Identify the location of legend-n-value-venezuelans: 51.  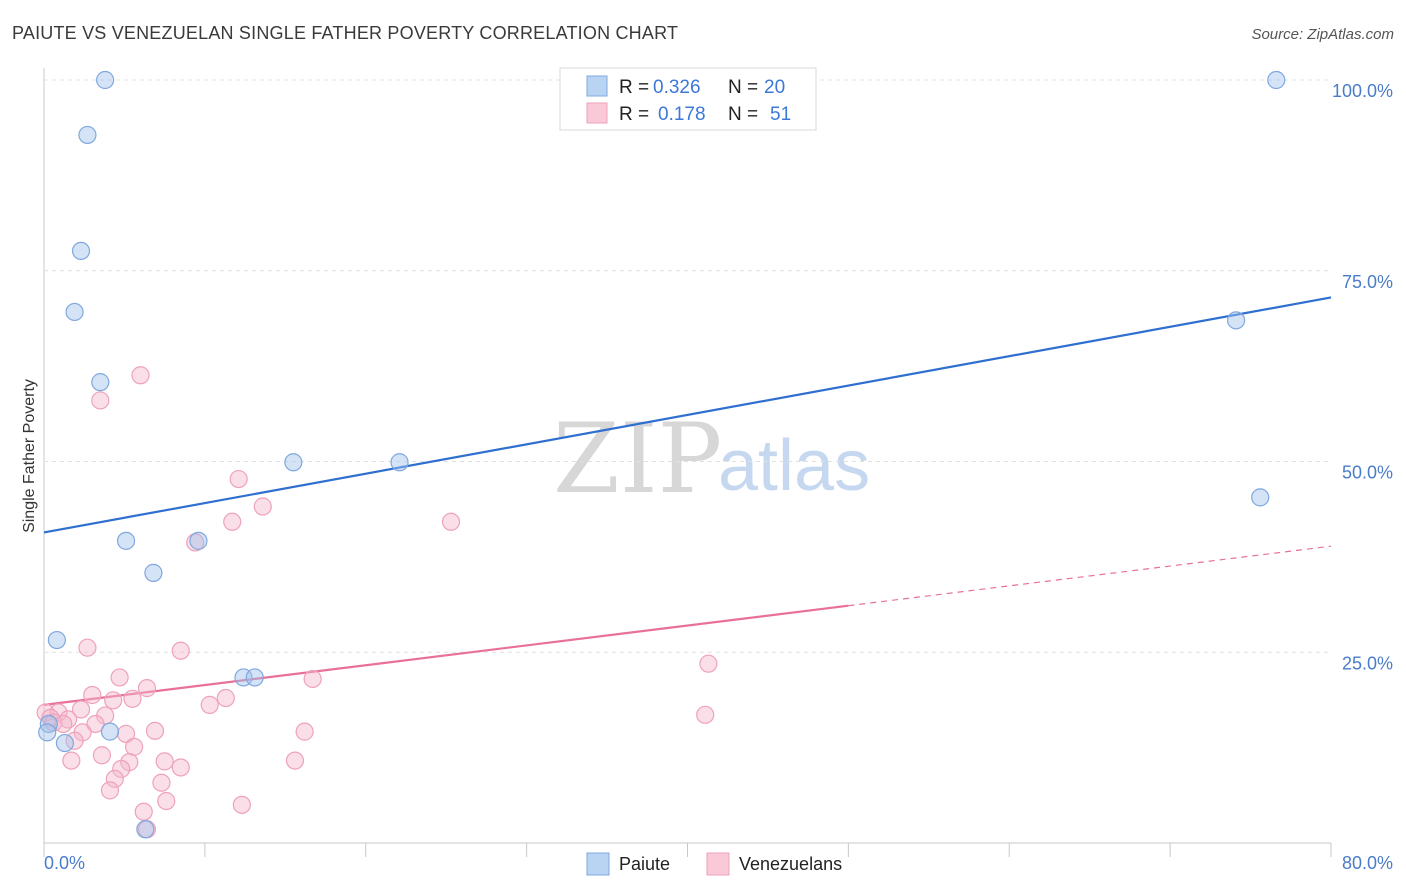
(780, 114).